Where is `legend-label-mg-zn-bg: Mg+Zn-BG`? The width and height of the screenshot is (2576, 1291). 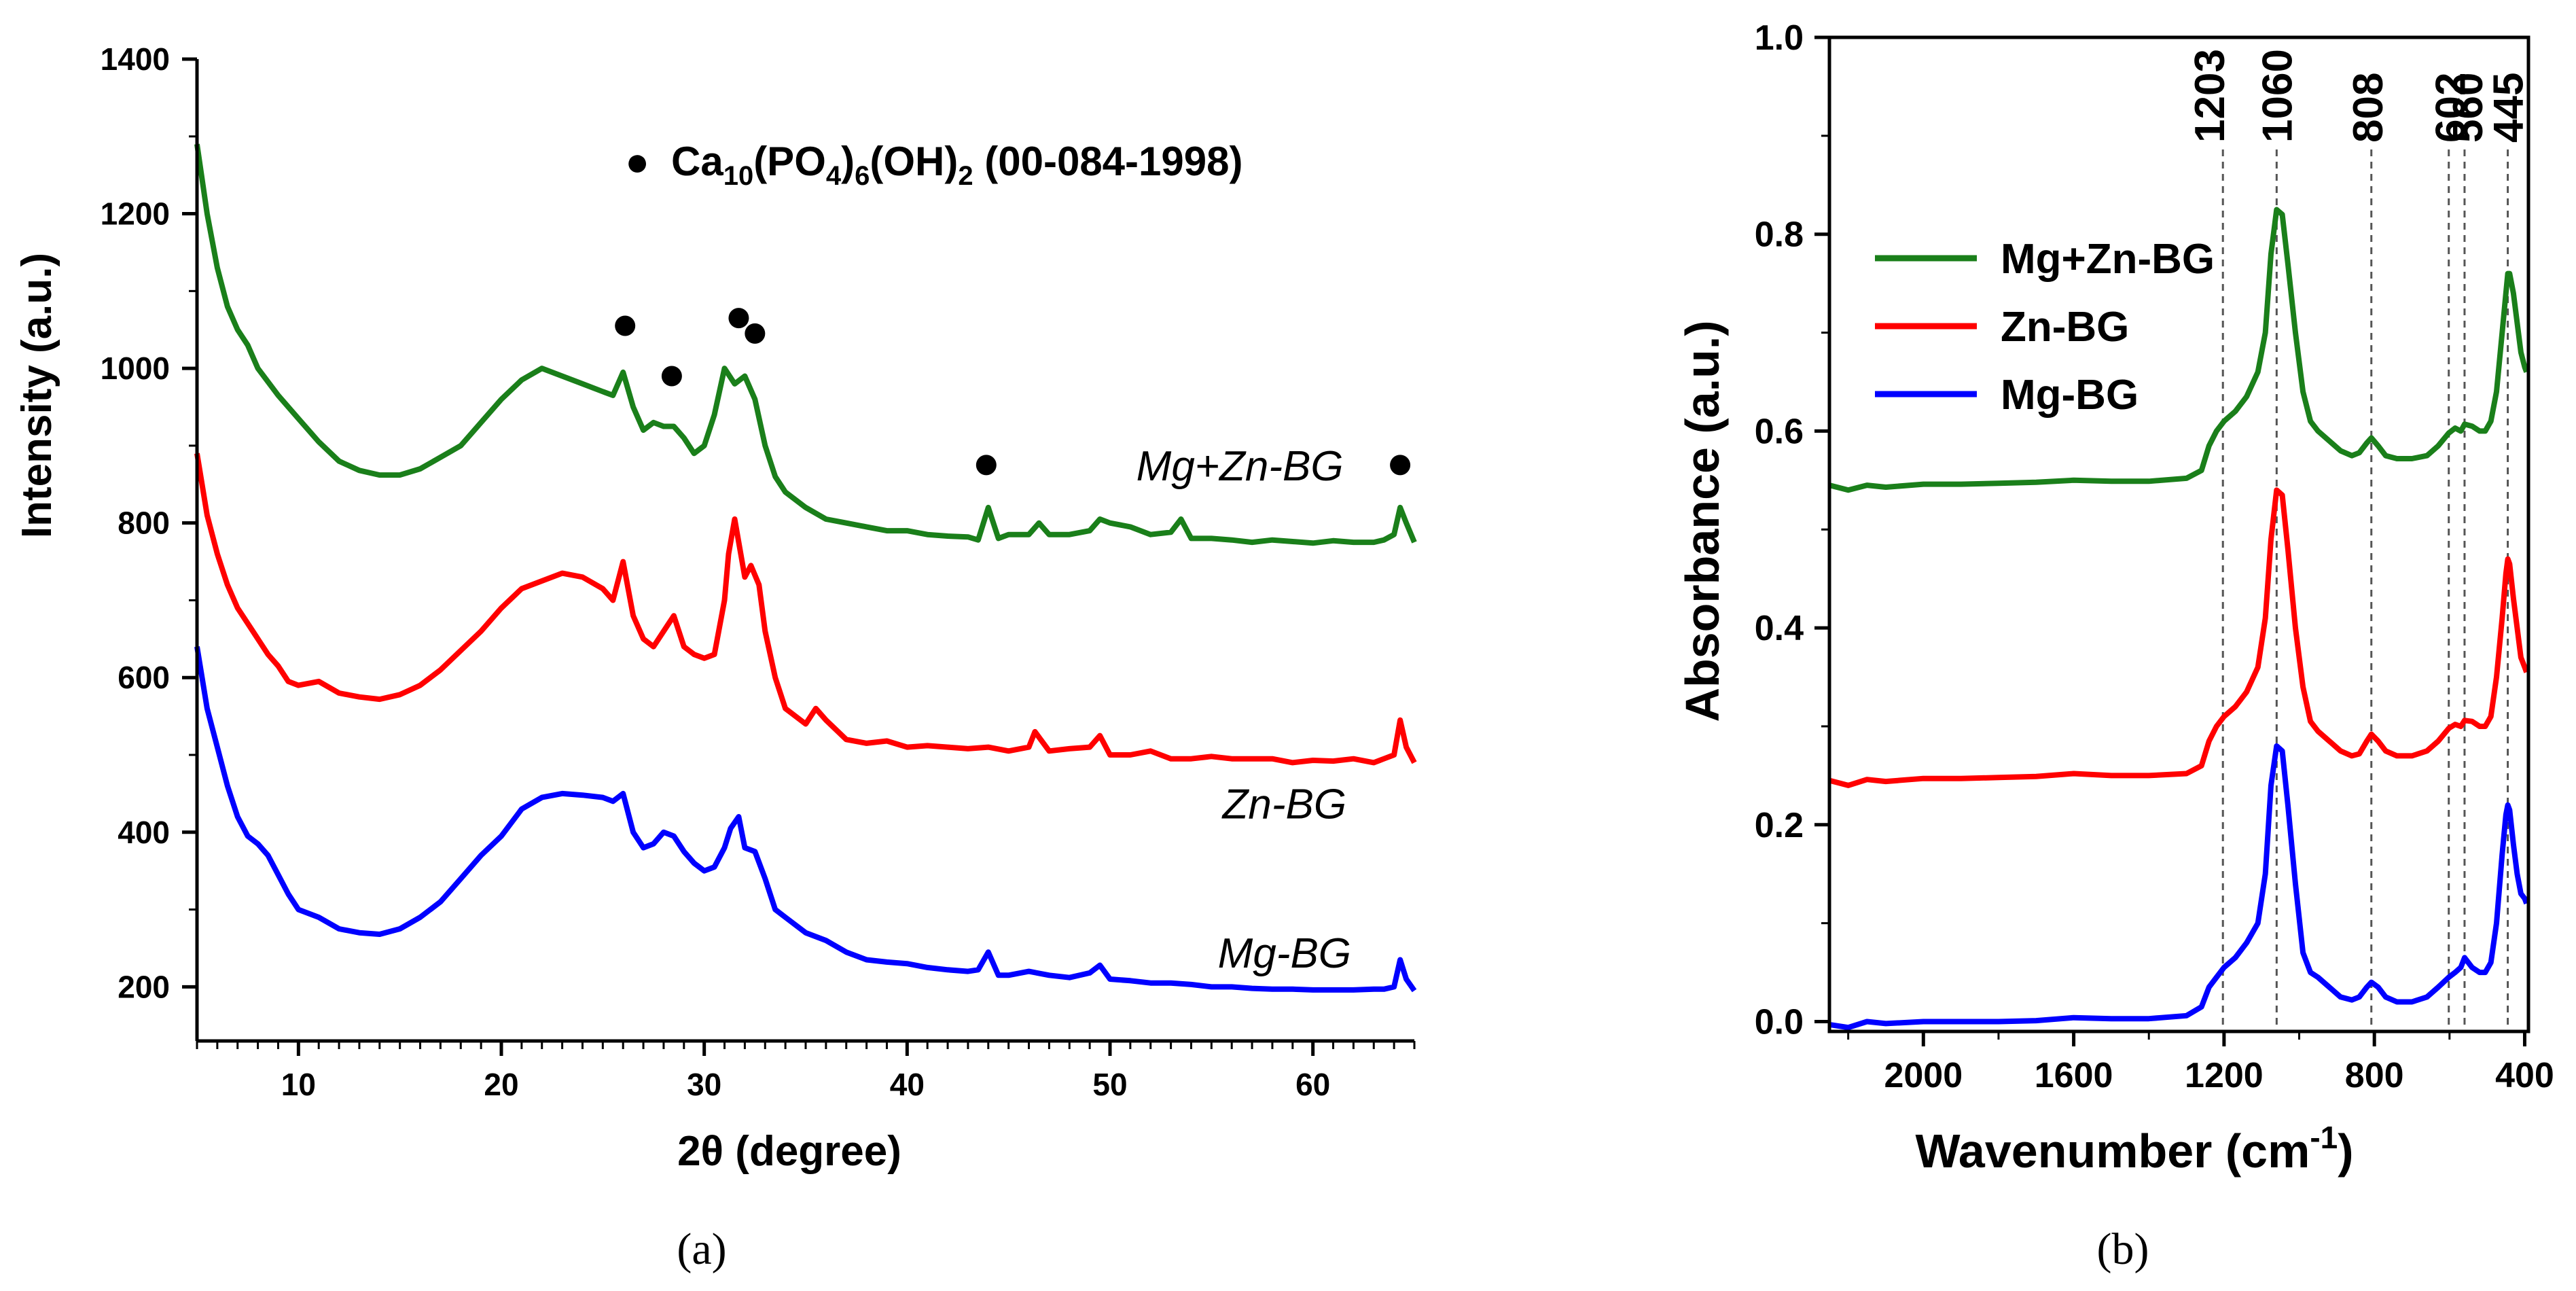
legend-label-mg-zn-bg: Mg+Zn-BG is located at coordinates (2108, 259).